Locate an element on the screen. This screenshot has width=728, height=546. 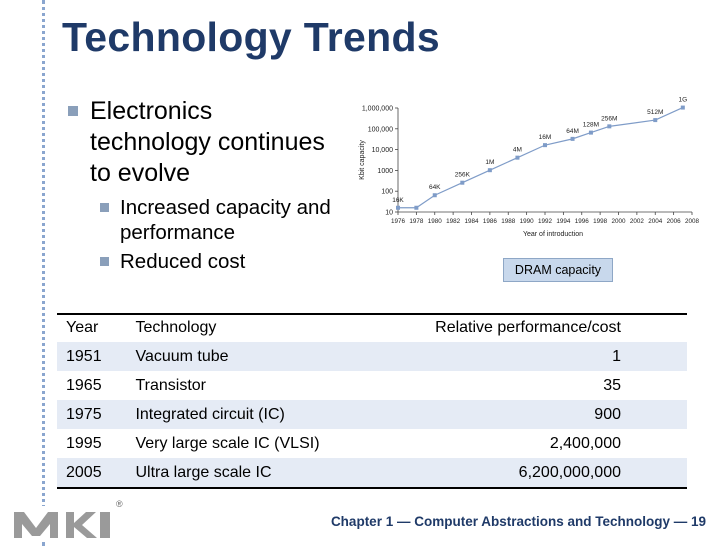
cell-technology: Transistor is located at coordinates (170, 385).